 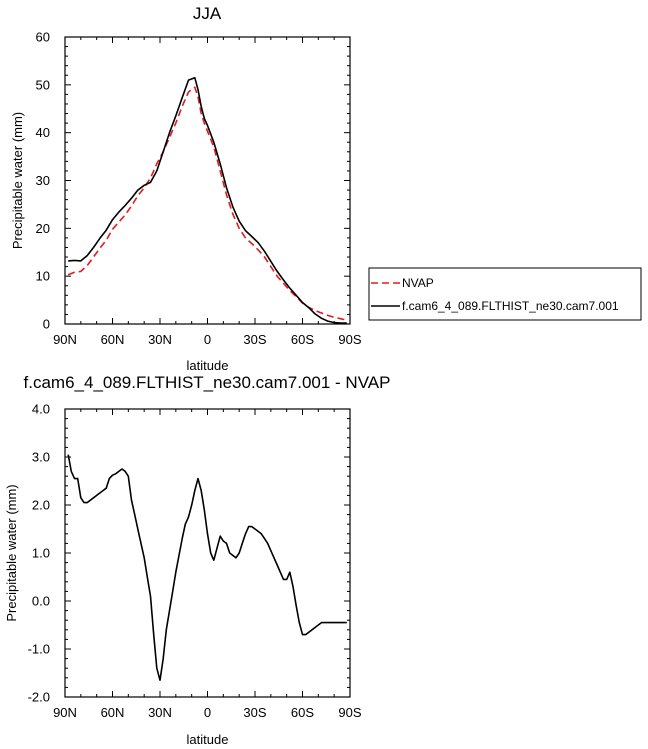 What do you see at coordinates (39, 697) in the screenshot?
I see `y-tick-label: -2.0` at bounding box center [39, 697].